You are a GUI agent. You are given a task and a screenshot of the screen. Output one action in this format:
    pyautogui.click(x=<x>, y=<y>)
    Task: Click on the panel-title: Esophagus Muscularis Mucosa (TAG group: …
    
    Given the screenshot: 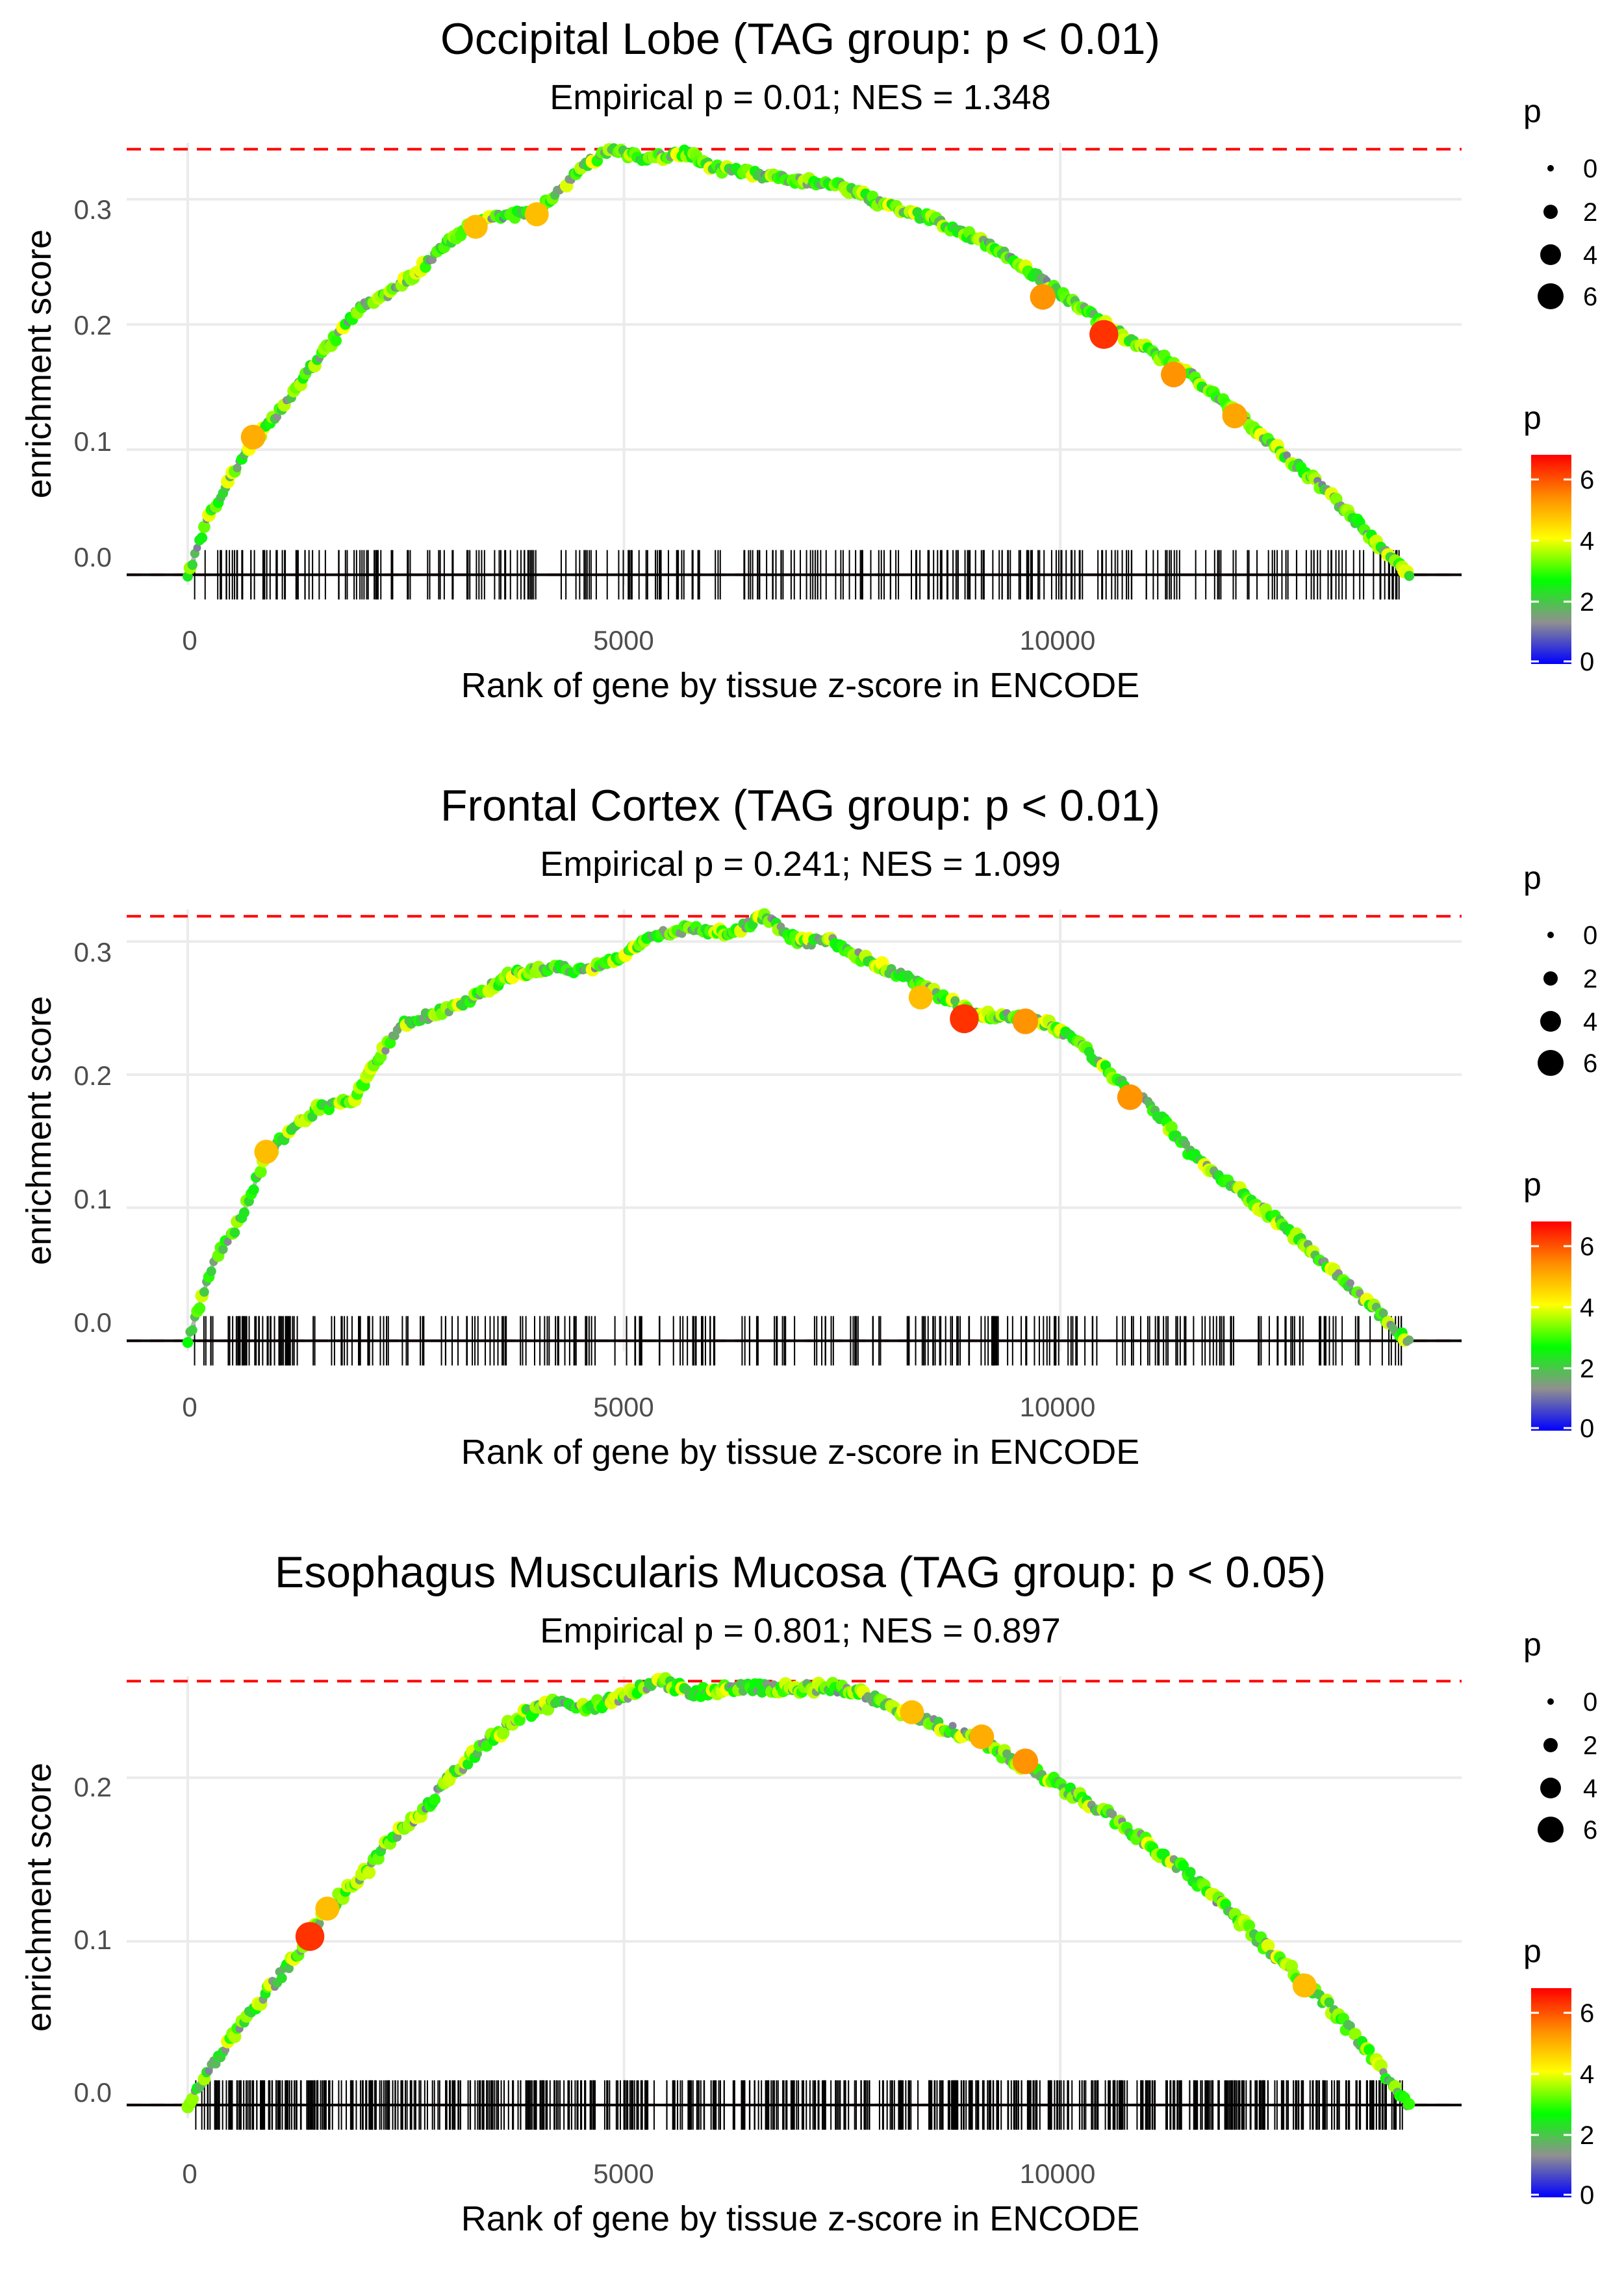 What is the action you would take?
    pyautogui.click(x=800, y=1572)
    